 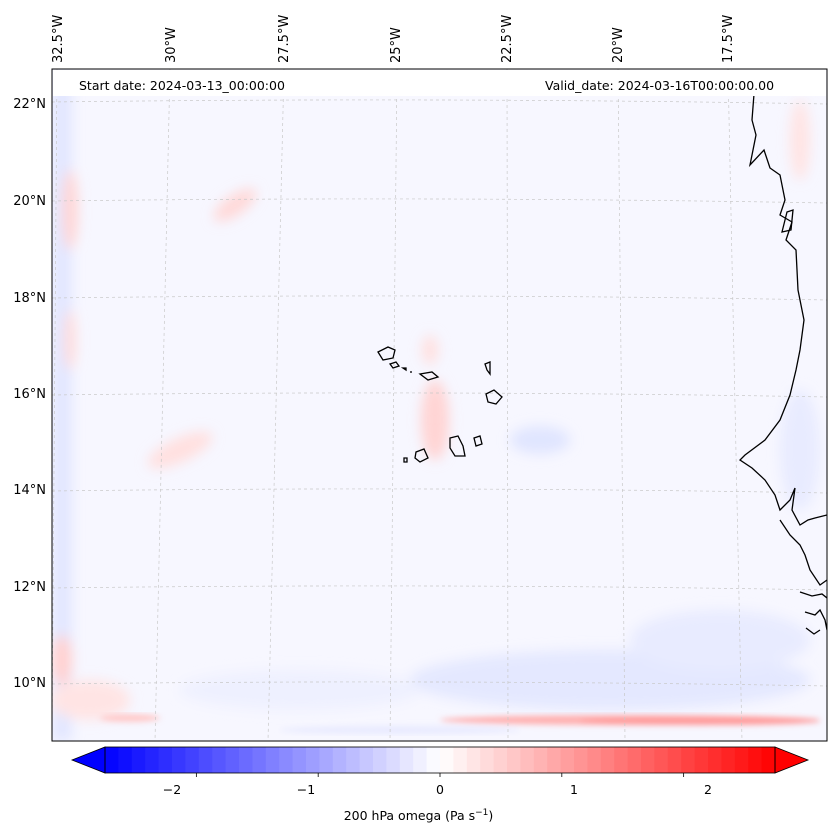 What do you see at coordinates (29, 298) in the screenshot?
I see `lat-label-18n: 18°N` at bounding box center [29, 298].